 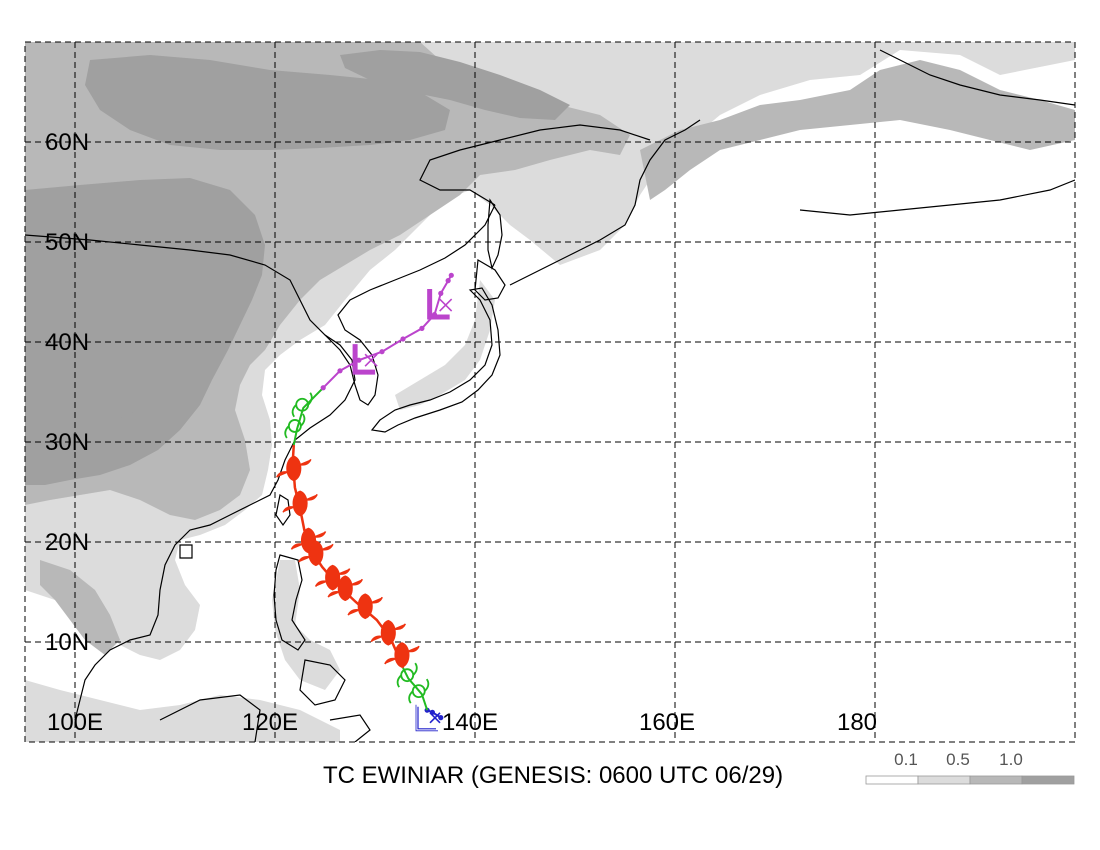 What do you see at coordinates (470, 722) in the screenshot?
I see `lon-label-140e: 140E` at bounding box center [470, 722].